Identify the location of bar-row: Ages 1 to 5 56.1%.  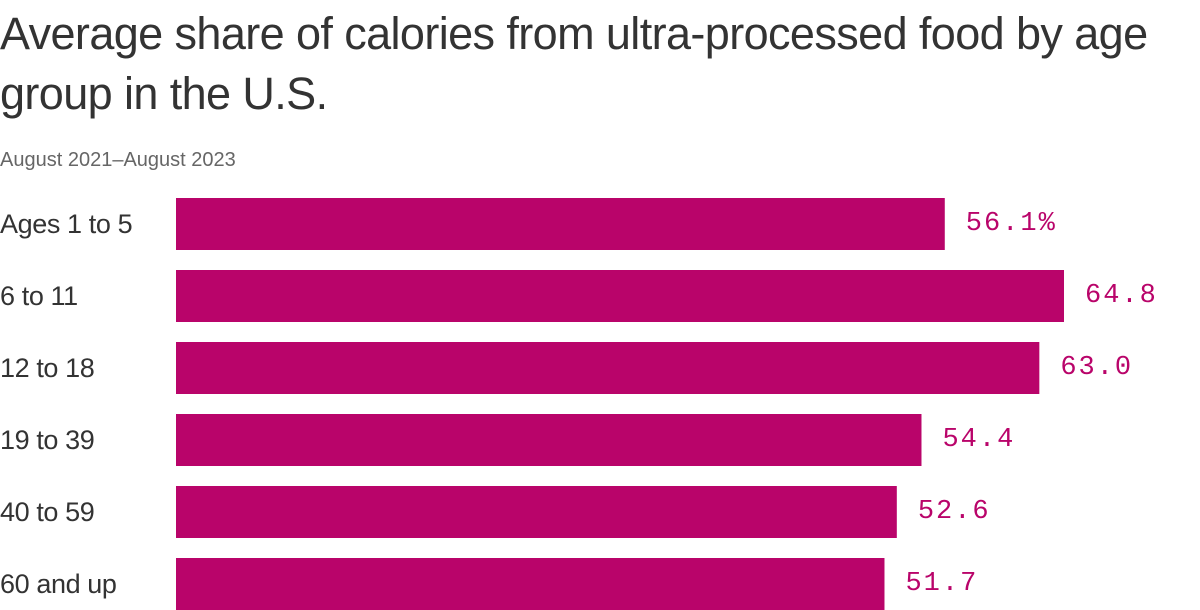
(528, 224).